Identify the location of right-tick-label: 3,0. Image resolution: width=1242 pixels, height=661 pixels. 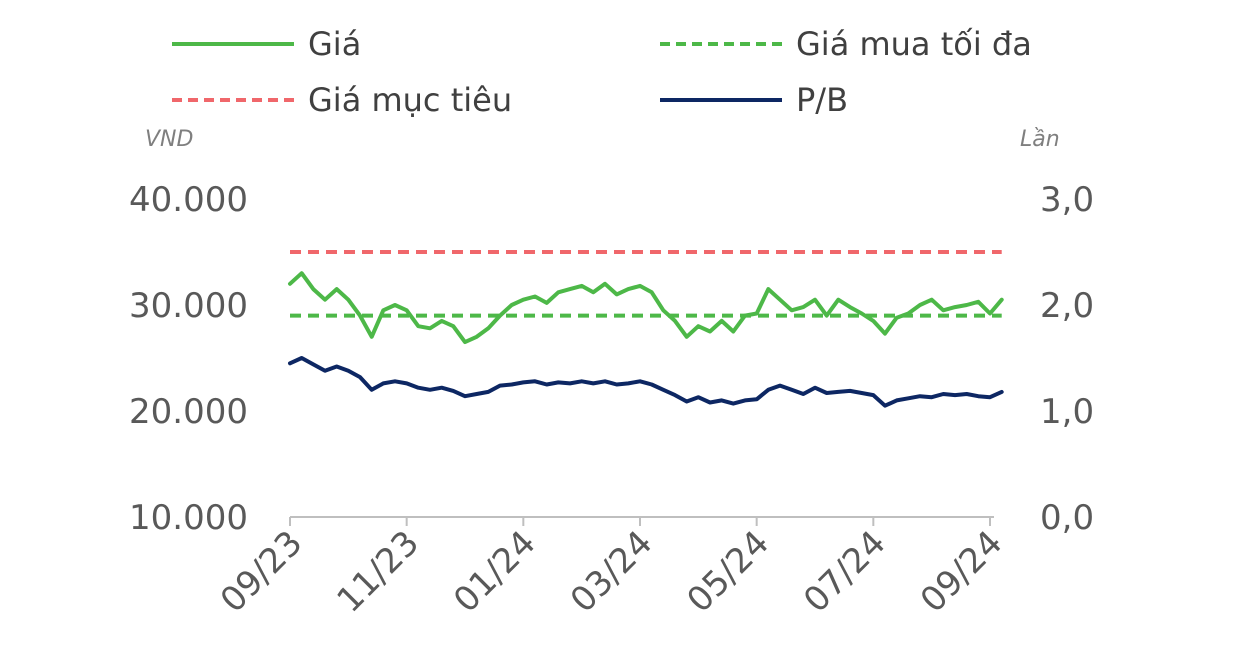
(1067, 200).